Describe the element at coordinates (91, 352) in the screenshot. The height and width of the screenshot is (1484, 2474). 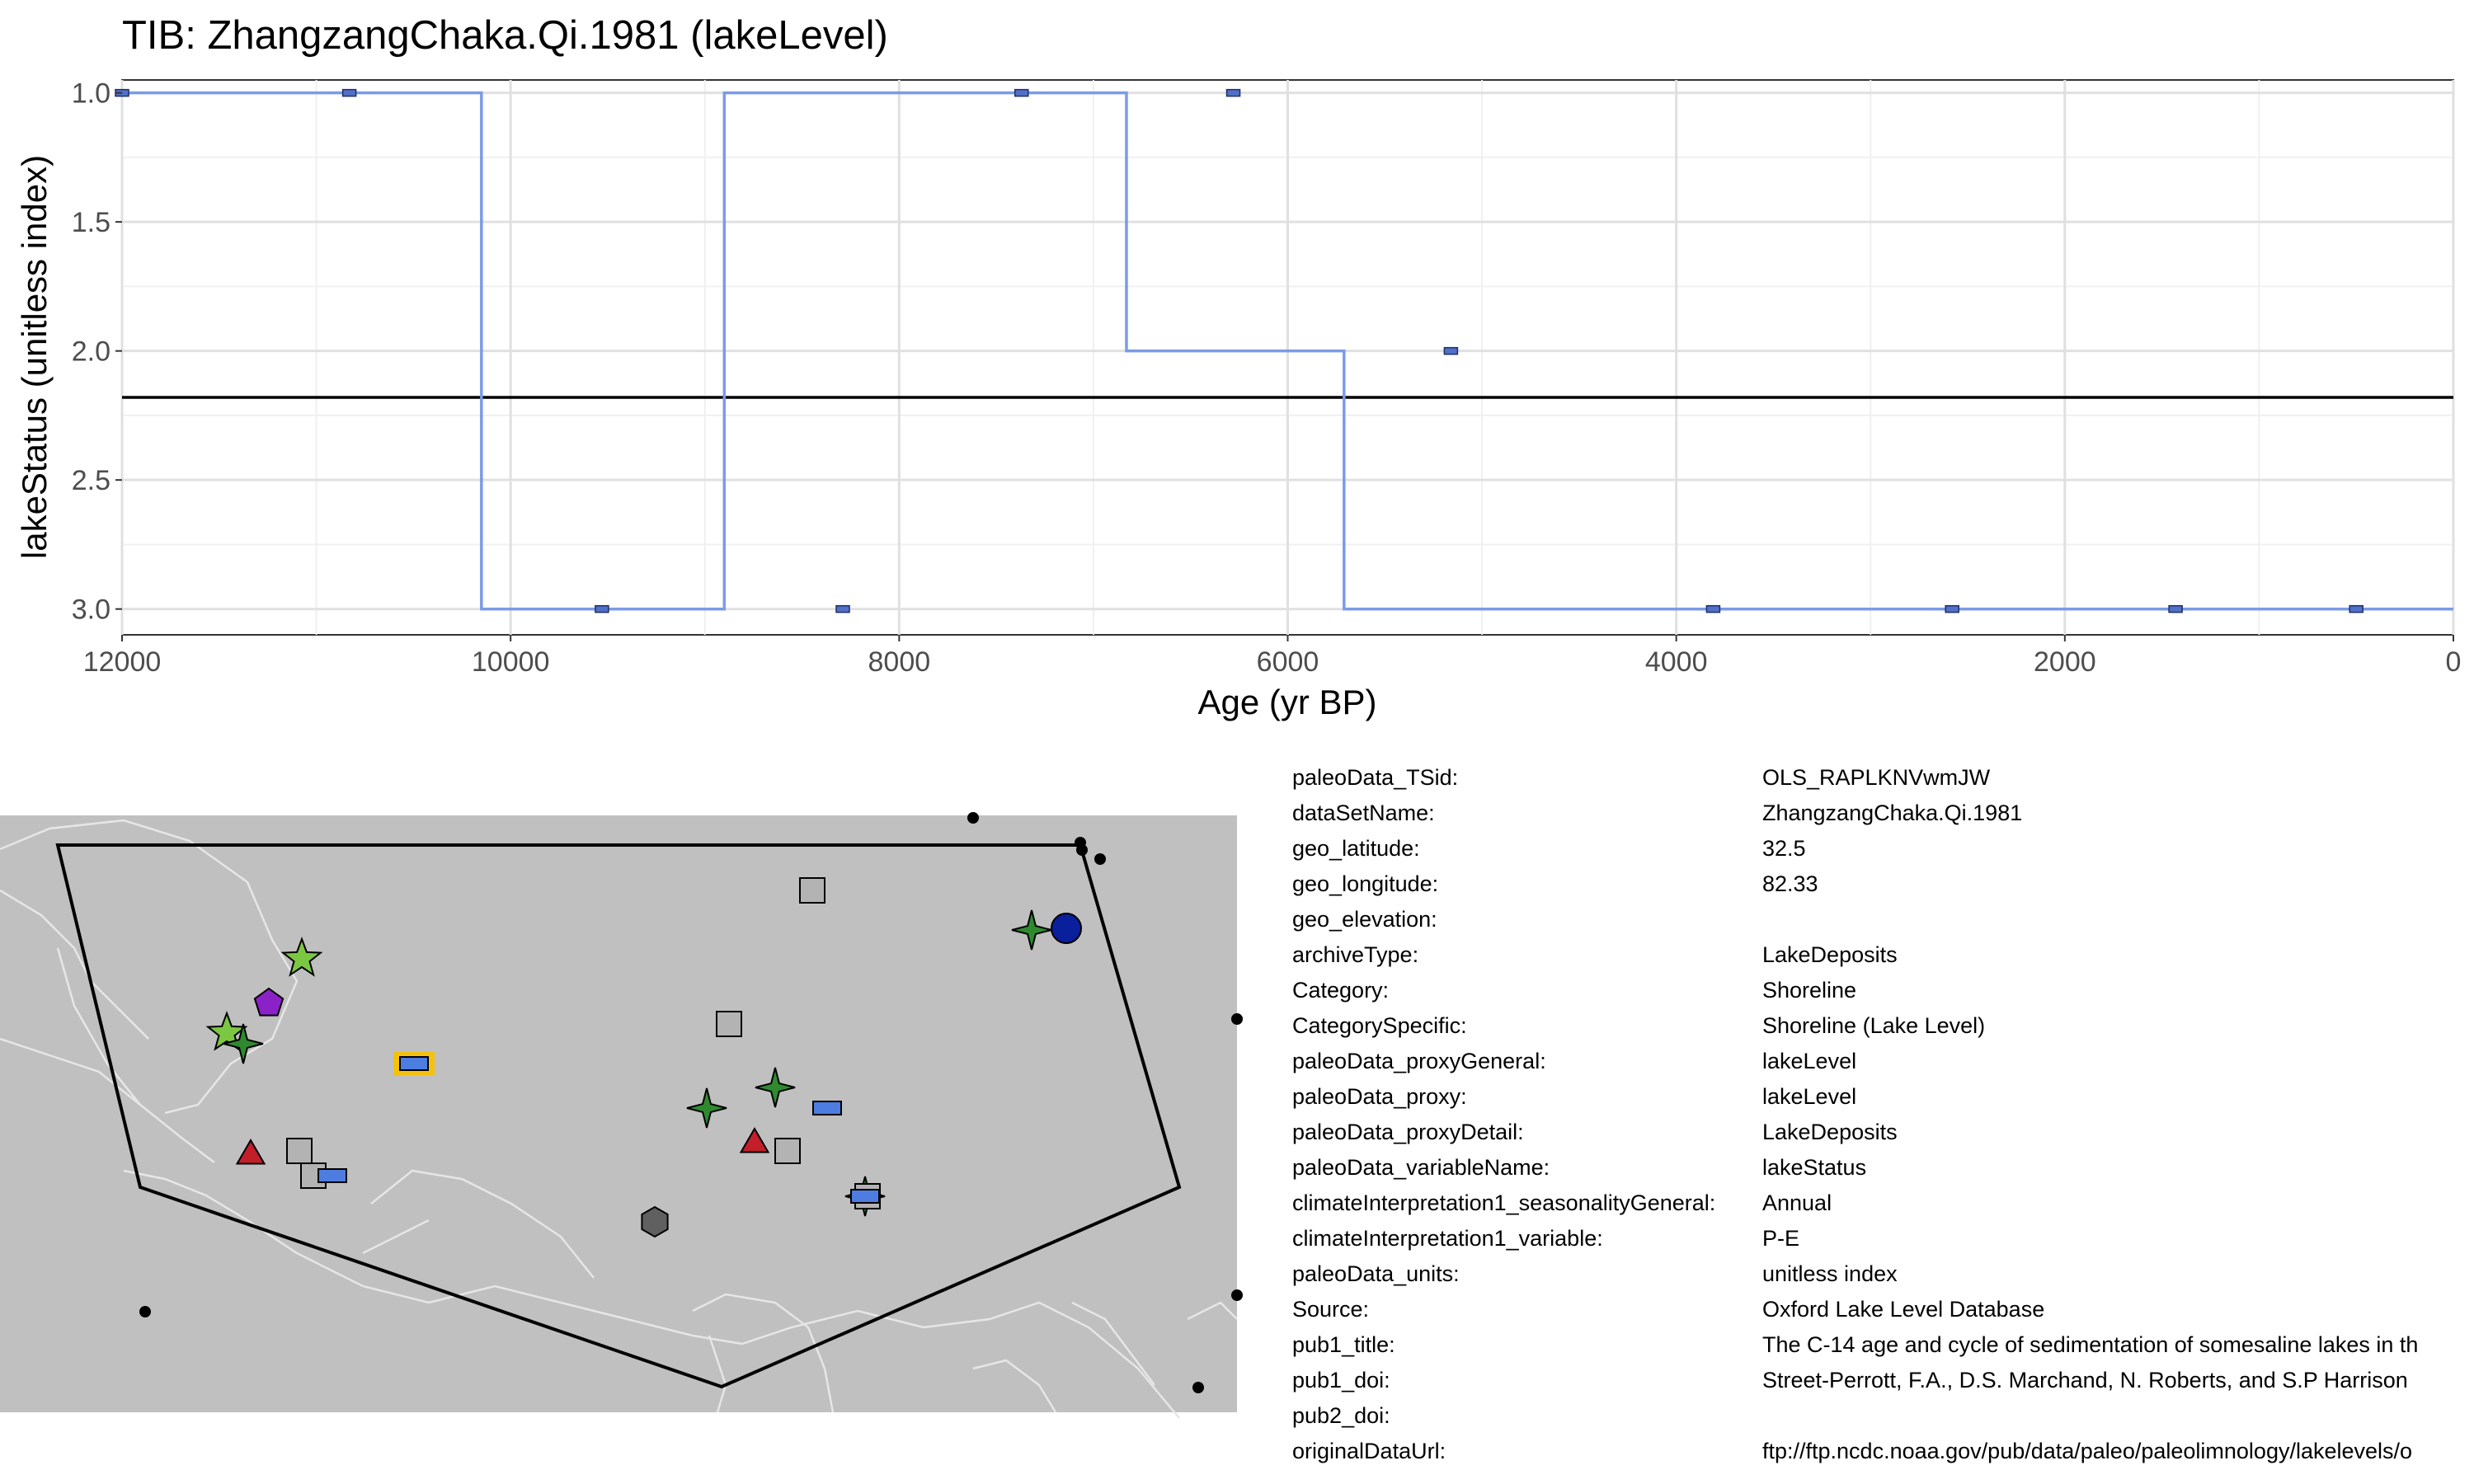
I see `y-tick-label: 2.0` at that location.